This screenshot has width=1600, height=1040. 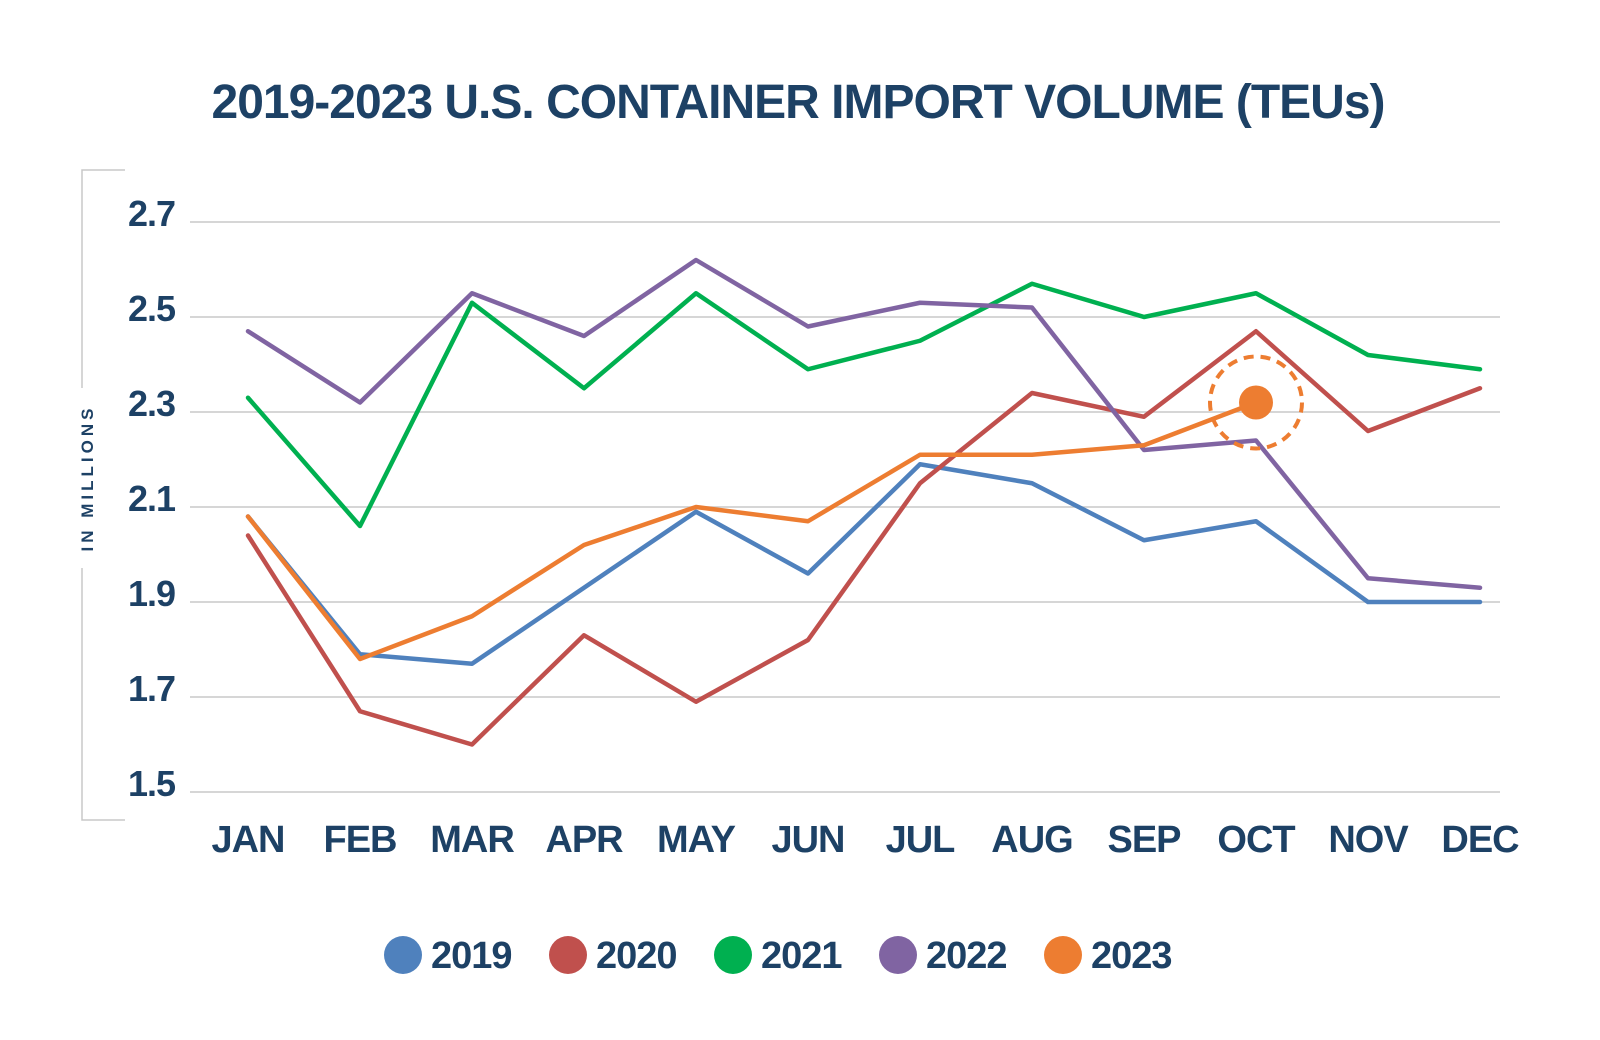 What do you see at coordinates (865, 840) in the screenshot?
I see `x-tick-labels: JAN FEB MAR APR MAY JUN JUL AUG SEP OCT NOV DEC` at bounding box center [865, 840].